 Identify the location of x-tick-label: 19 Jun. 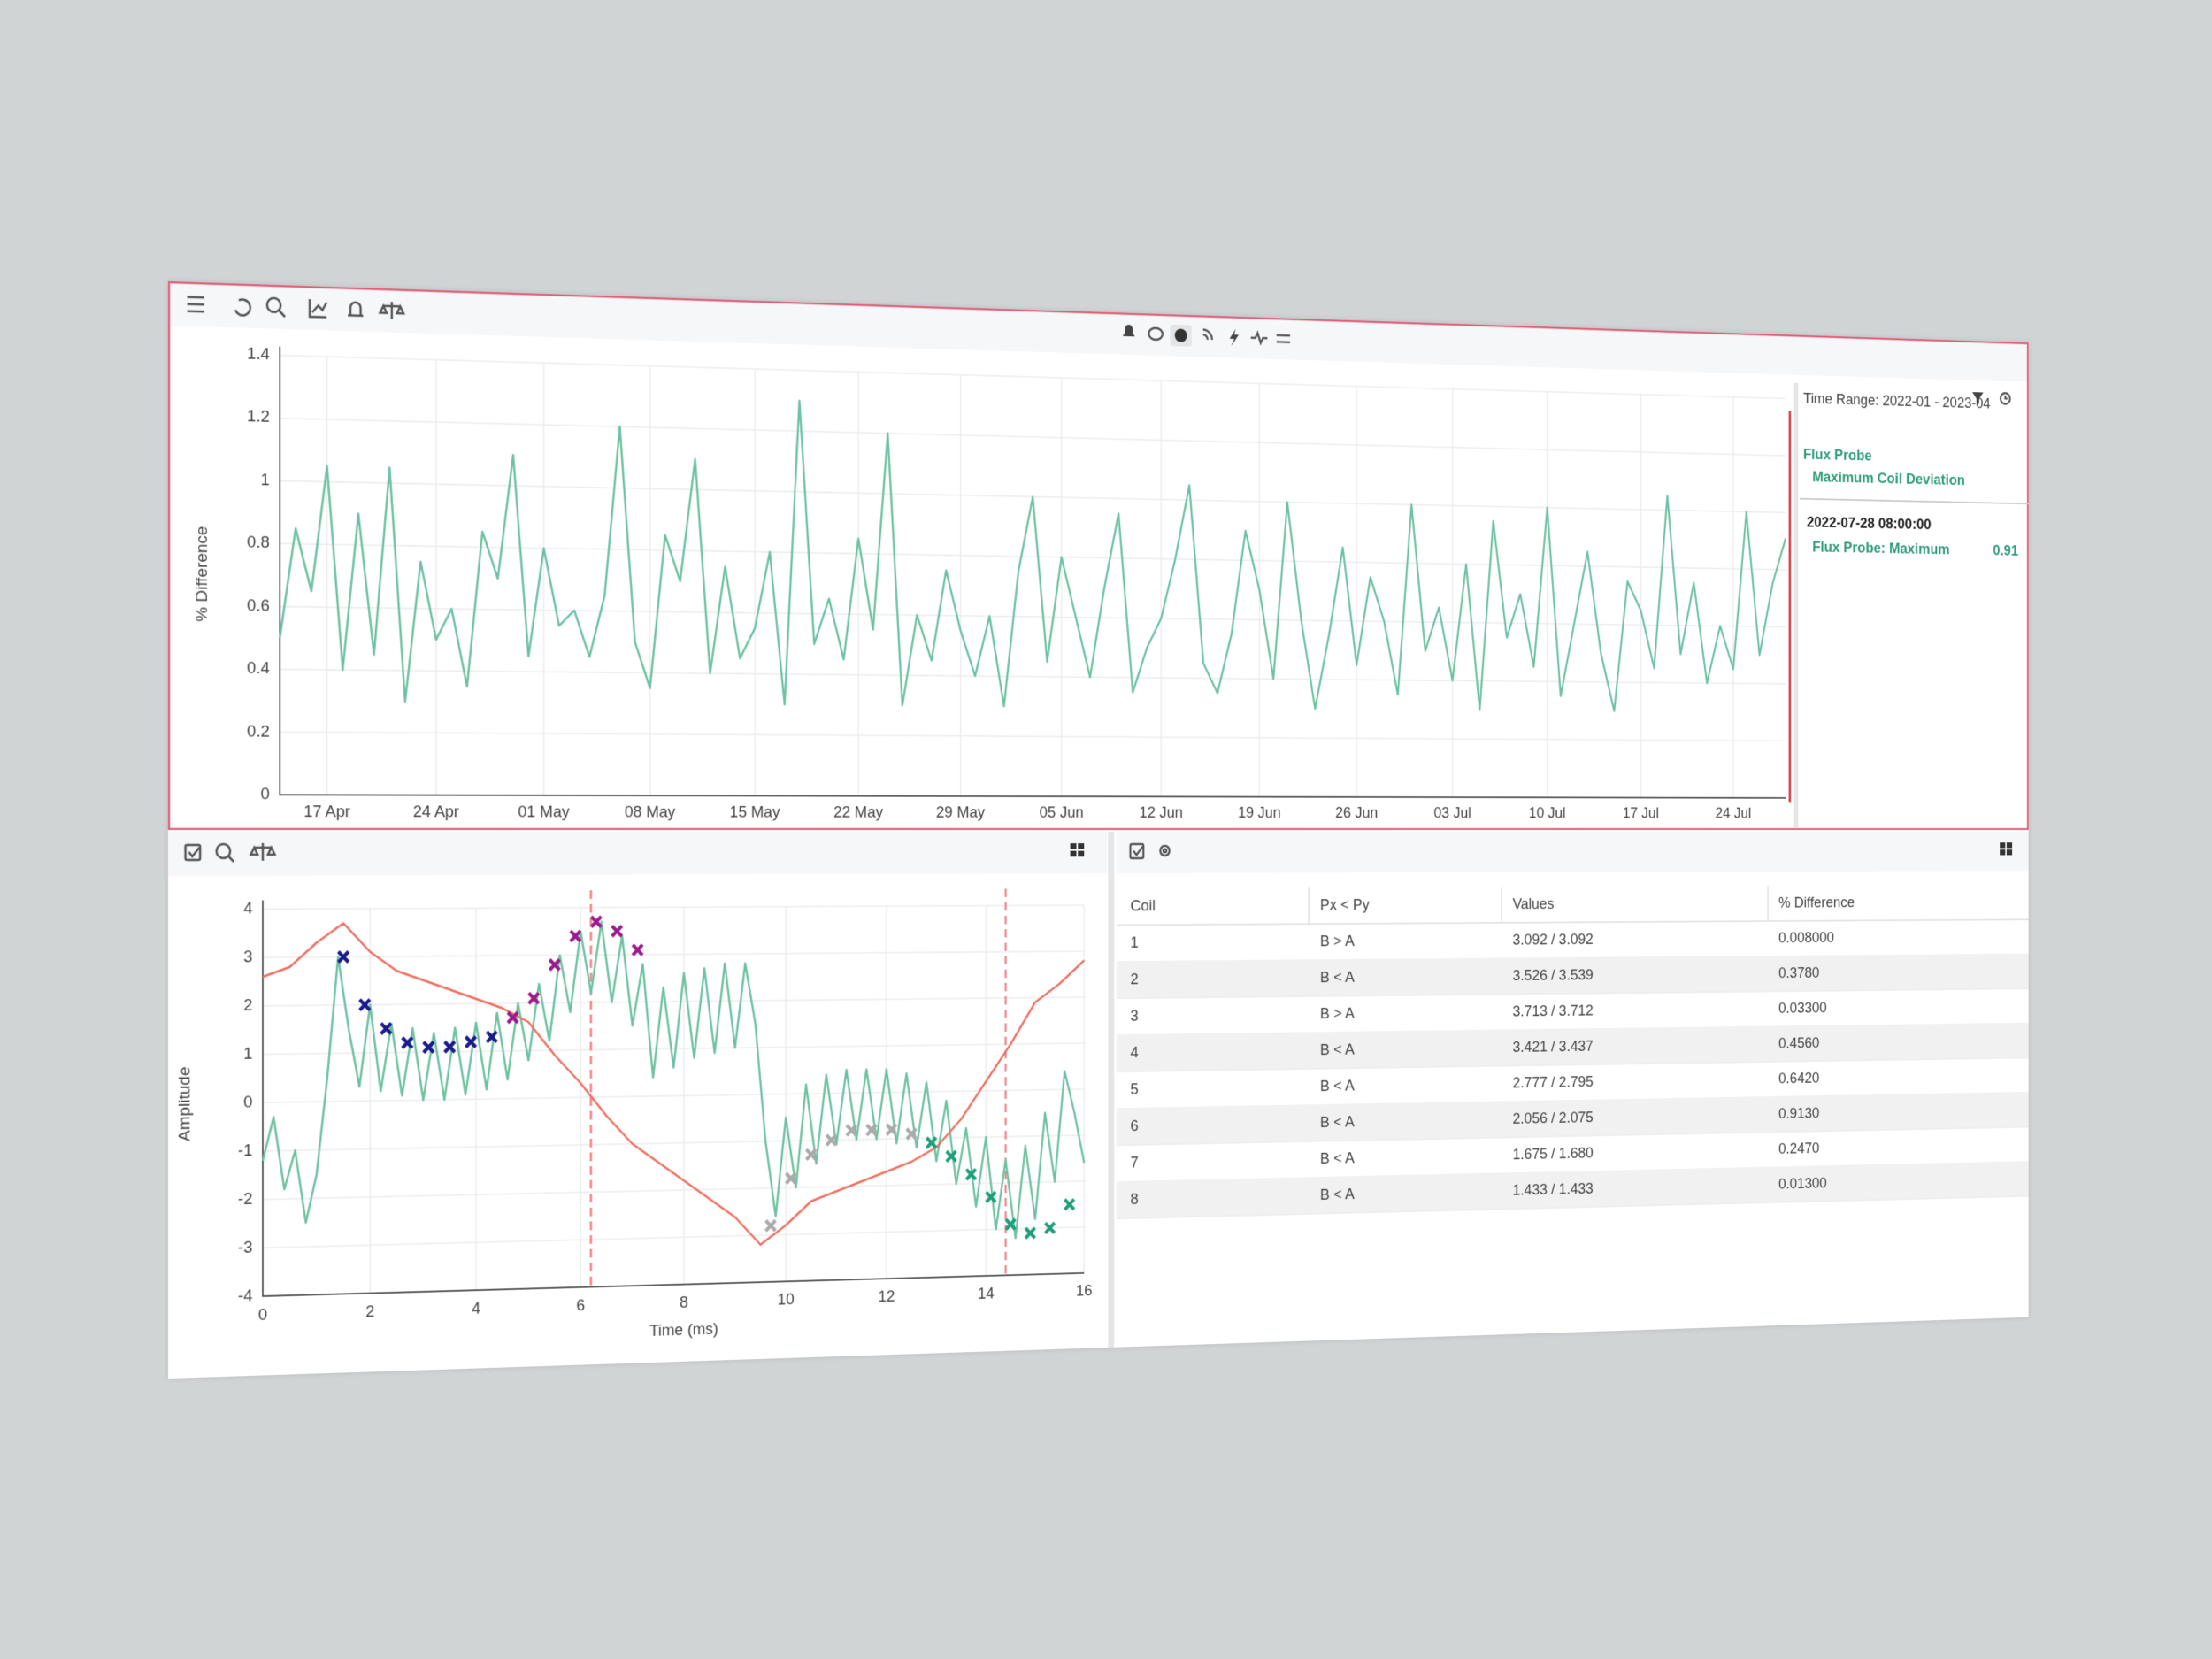
(1259, 812).